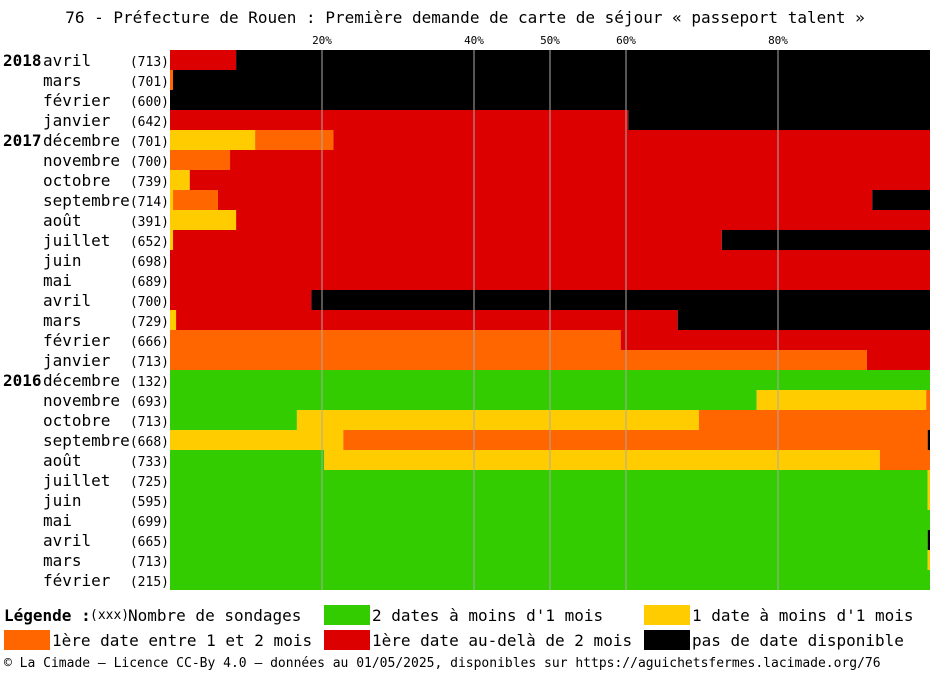  I want to click on year-label: 2017, so click(22, 140).